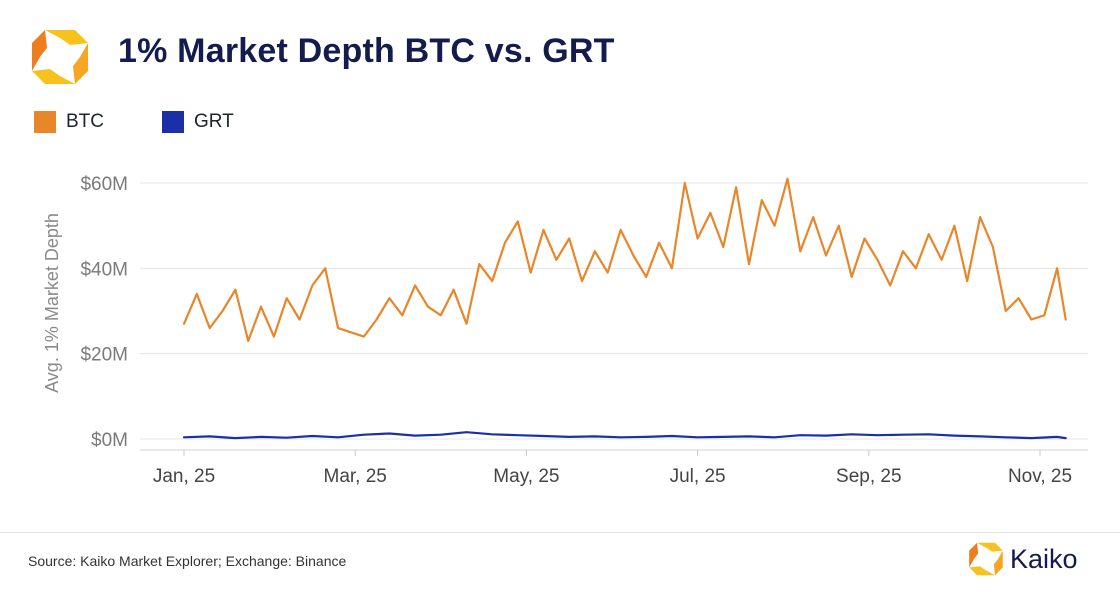 This screenshot has width=1120, height=596. I want to click on y-axis-label: Avg. 1% Market Depth, so click(52, 303).